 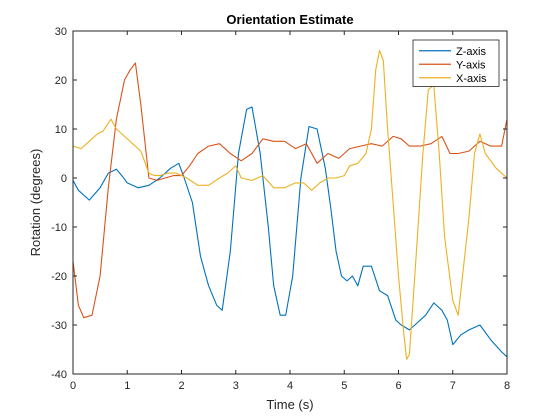 What do you see at coordinates (344, 386) in the screenshot?
I see `x-tick-label: 5` at bounding box center [344, 386].